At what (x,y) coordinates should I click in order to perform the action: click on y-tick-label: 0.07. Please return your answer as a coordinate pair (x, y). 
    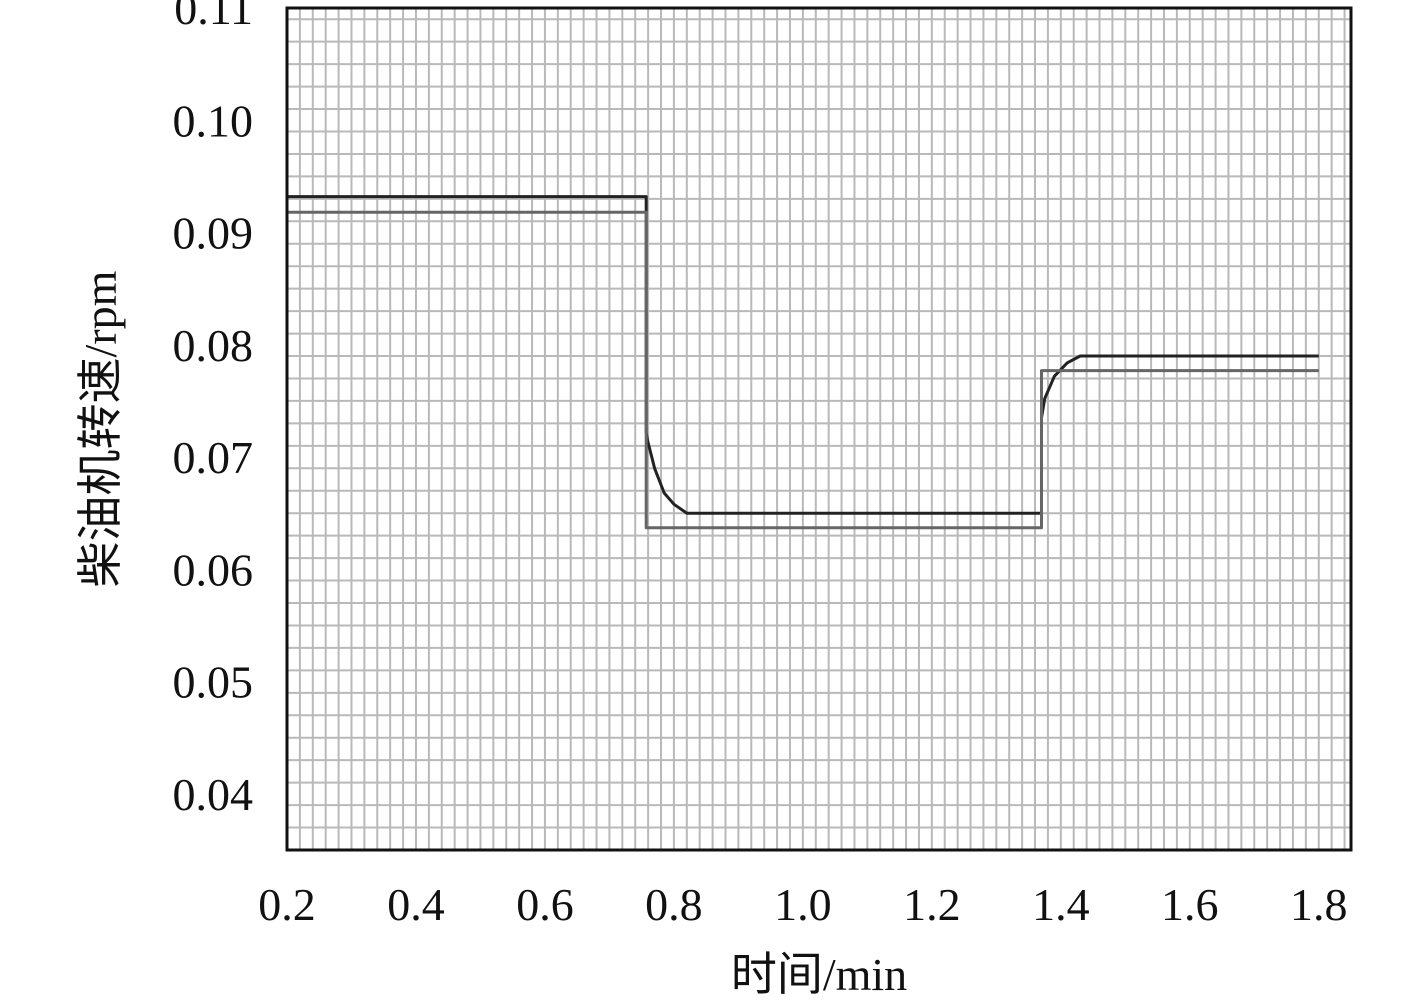
    Looking at the image, I should click on (213, 457).